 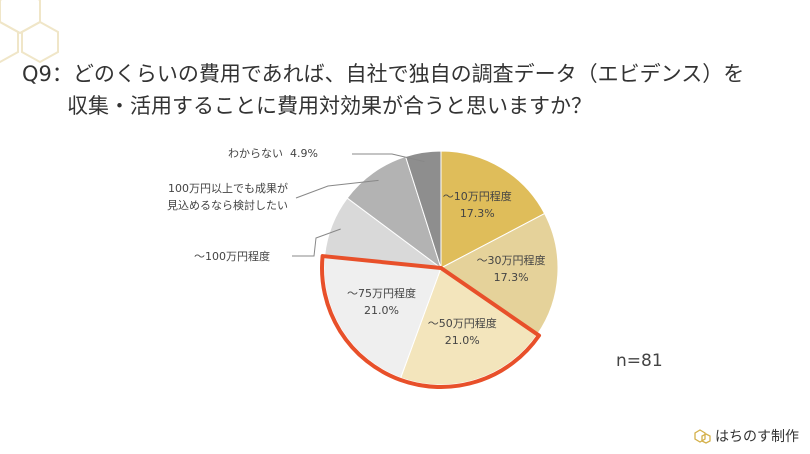 What do you see at coordinates (29, 32) in the screenshot?
I see `logo-hexagons` at bounding box center [29, 32].